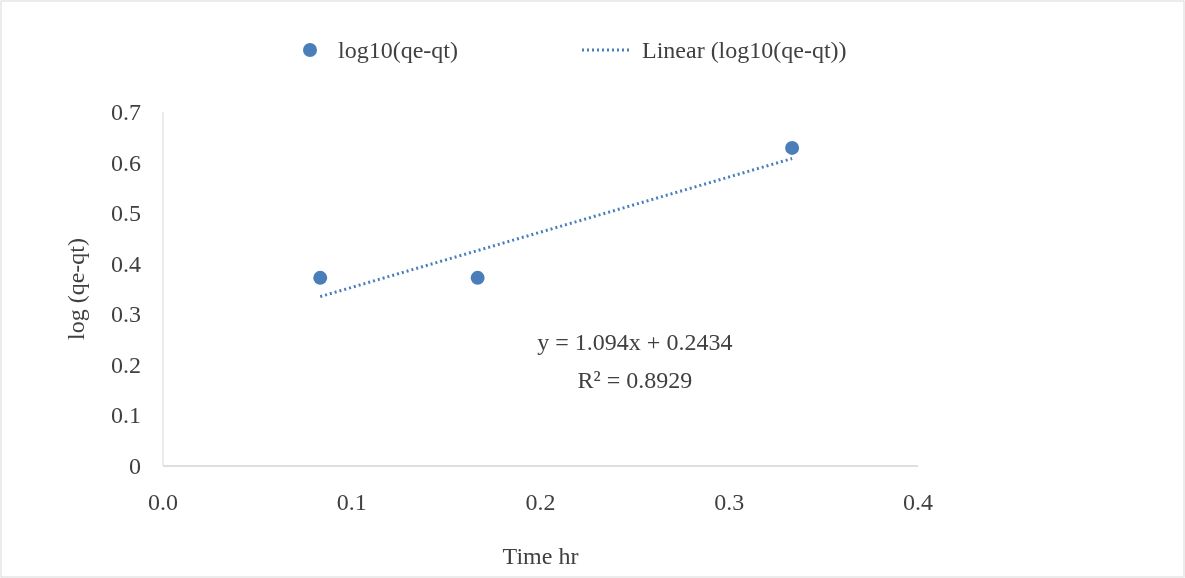 The image size is (1185, 578). What do you see at coordinates (744, 50) in the screenshot?
I see `legend-label: Linear (log10(qe-qt))` at bounding box center [744, 50].